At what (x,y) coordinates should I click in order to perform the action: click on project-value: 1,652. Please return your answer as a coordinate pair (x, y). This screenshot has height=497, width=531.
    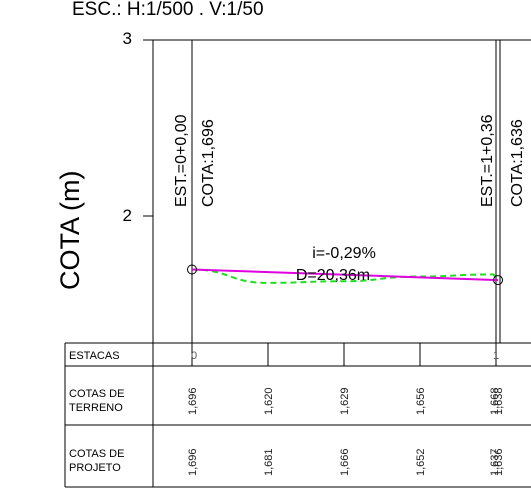
    Looking at the image, I should click on (421, 462).